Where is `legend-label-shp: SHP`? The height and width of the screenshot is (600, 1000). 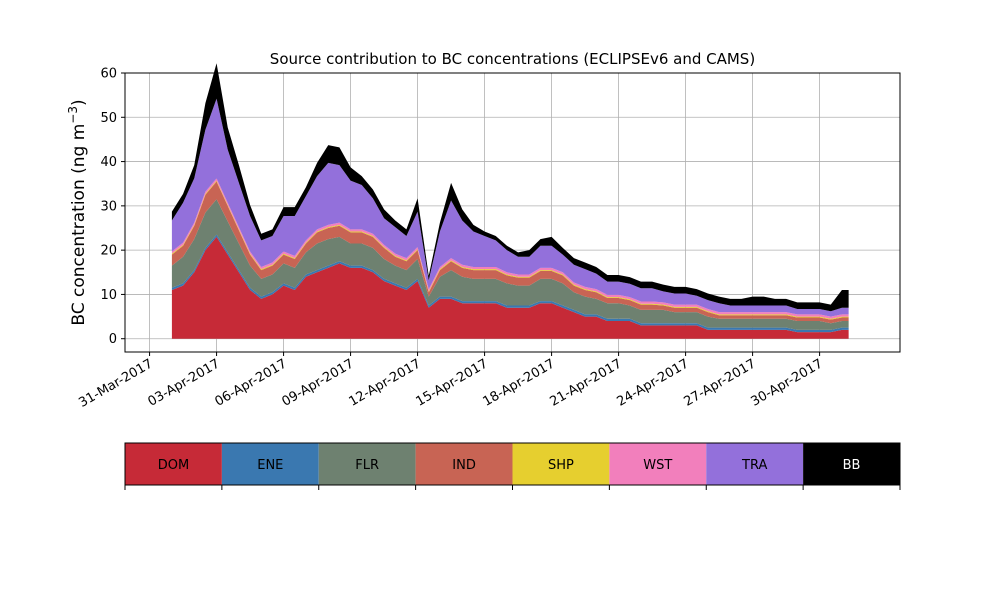
legend-label-shp: SHP is located at coordinates (561, 465).